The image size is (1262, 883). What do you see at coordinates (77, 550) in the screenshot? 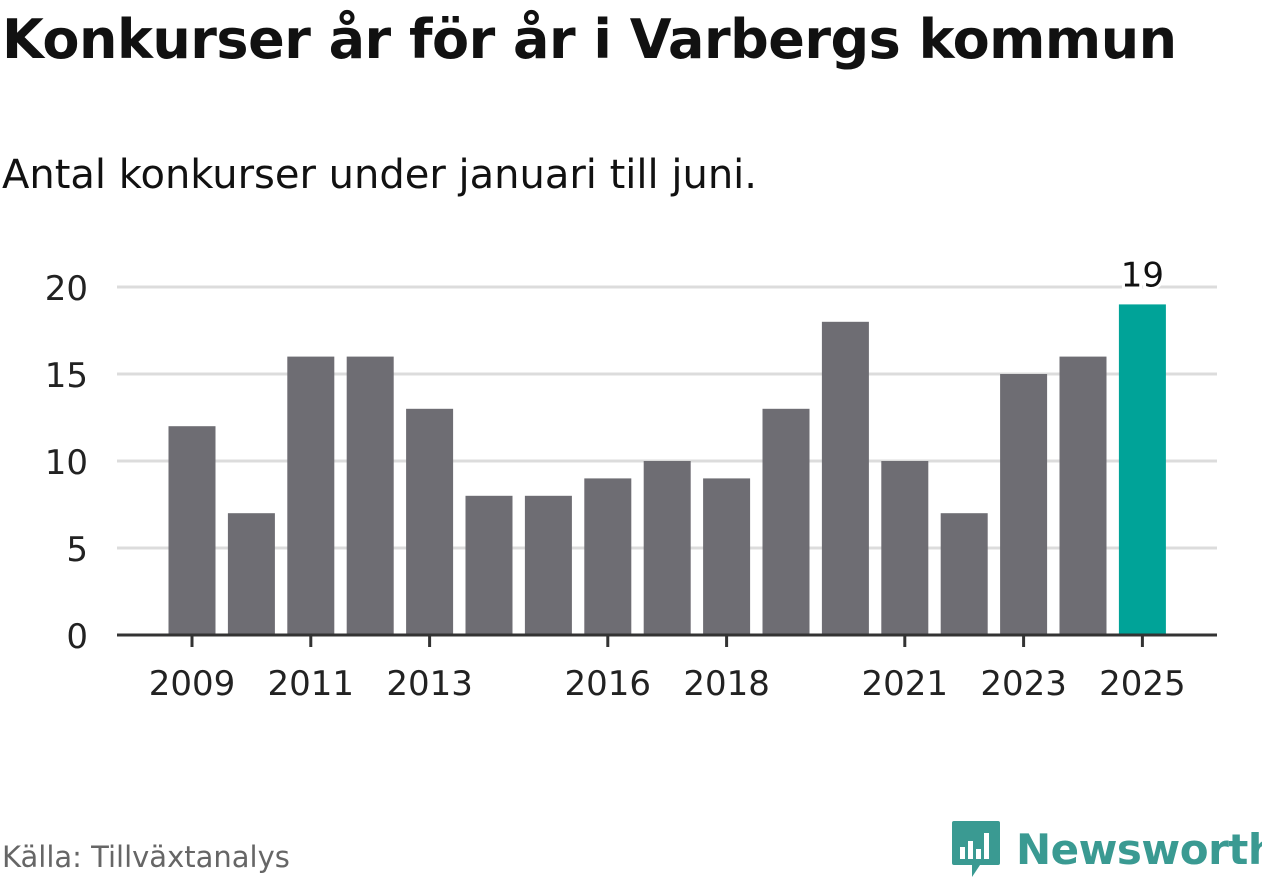
I see `y-tick-label: 5` at bounding box center [77, 550].